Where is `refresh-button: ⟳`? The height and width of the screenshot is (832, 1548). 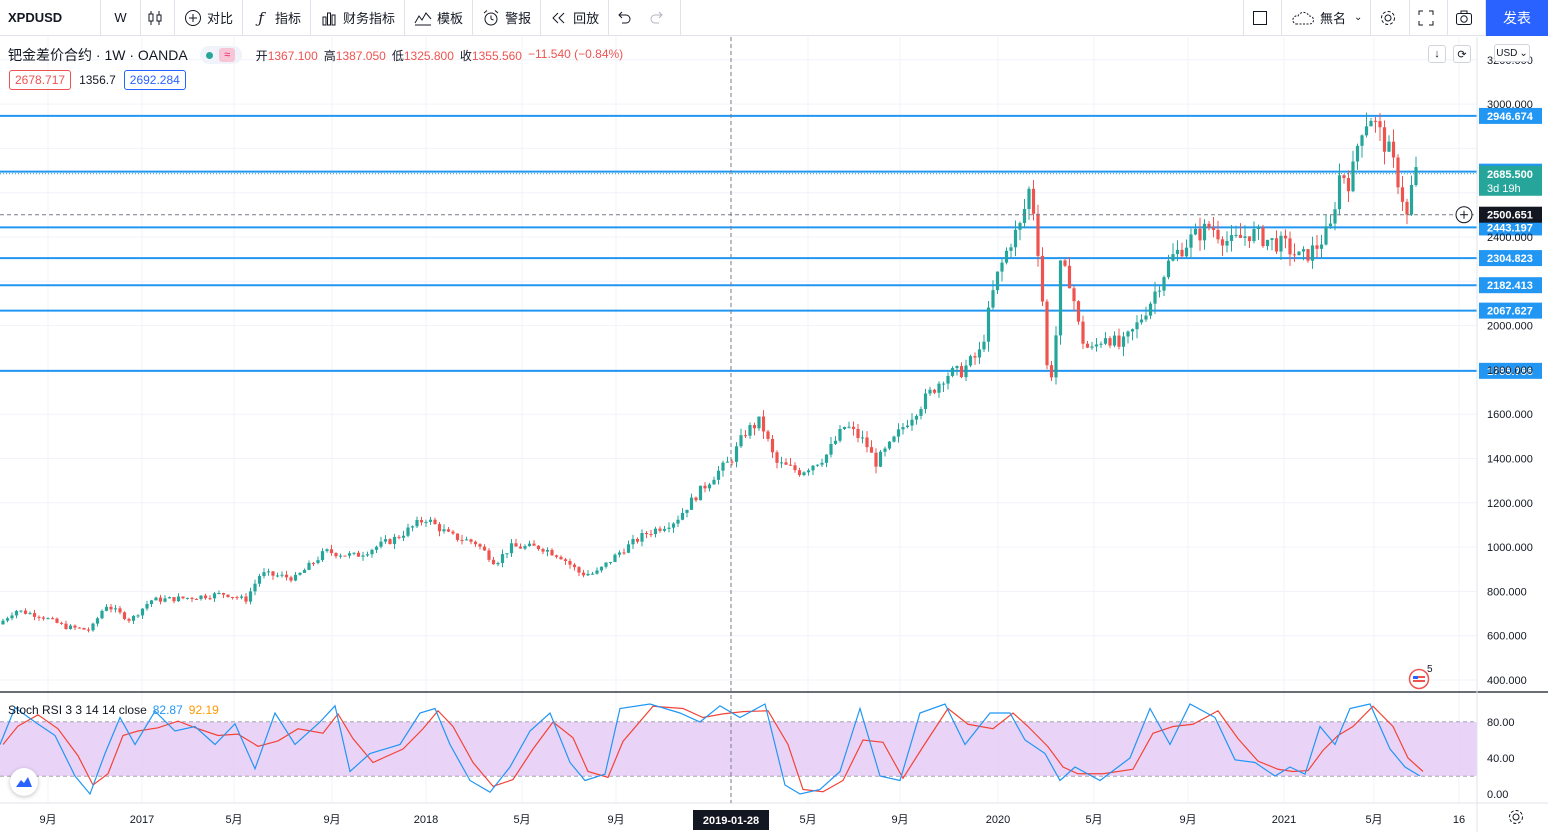 refresh-button: ⟳ is located at coordinates (1462, 54).